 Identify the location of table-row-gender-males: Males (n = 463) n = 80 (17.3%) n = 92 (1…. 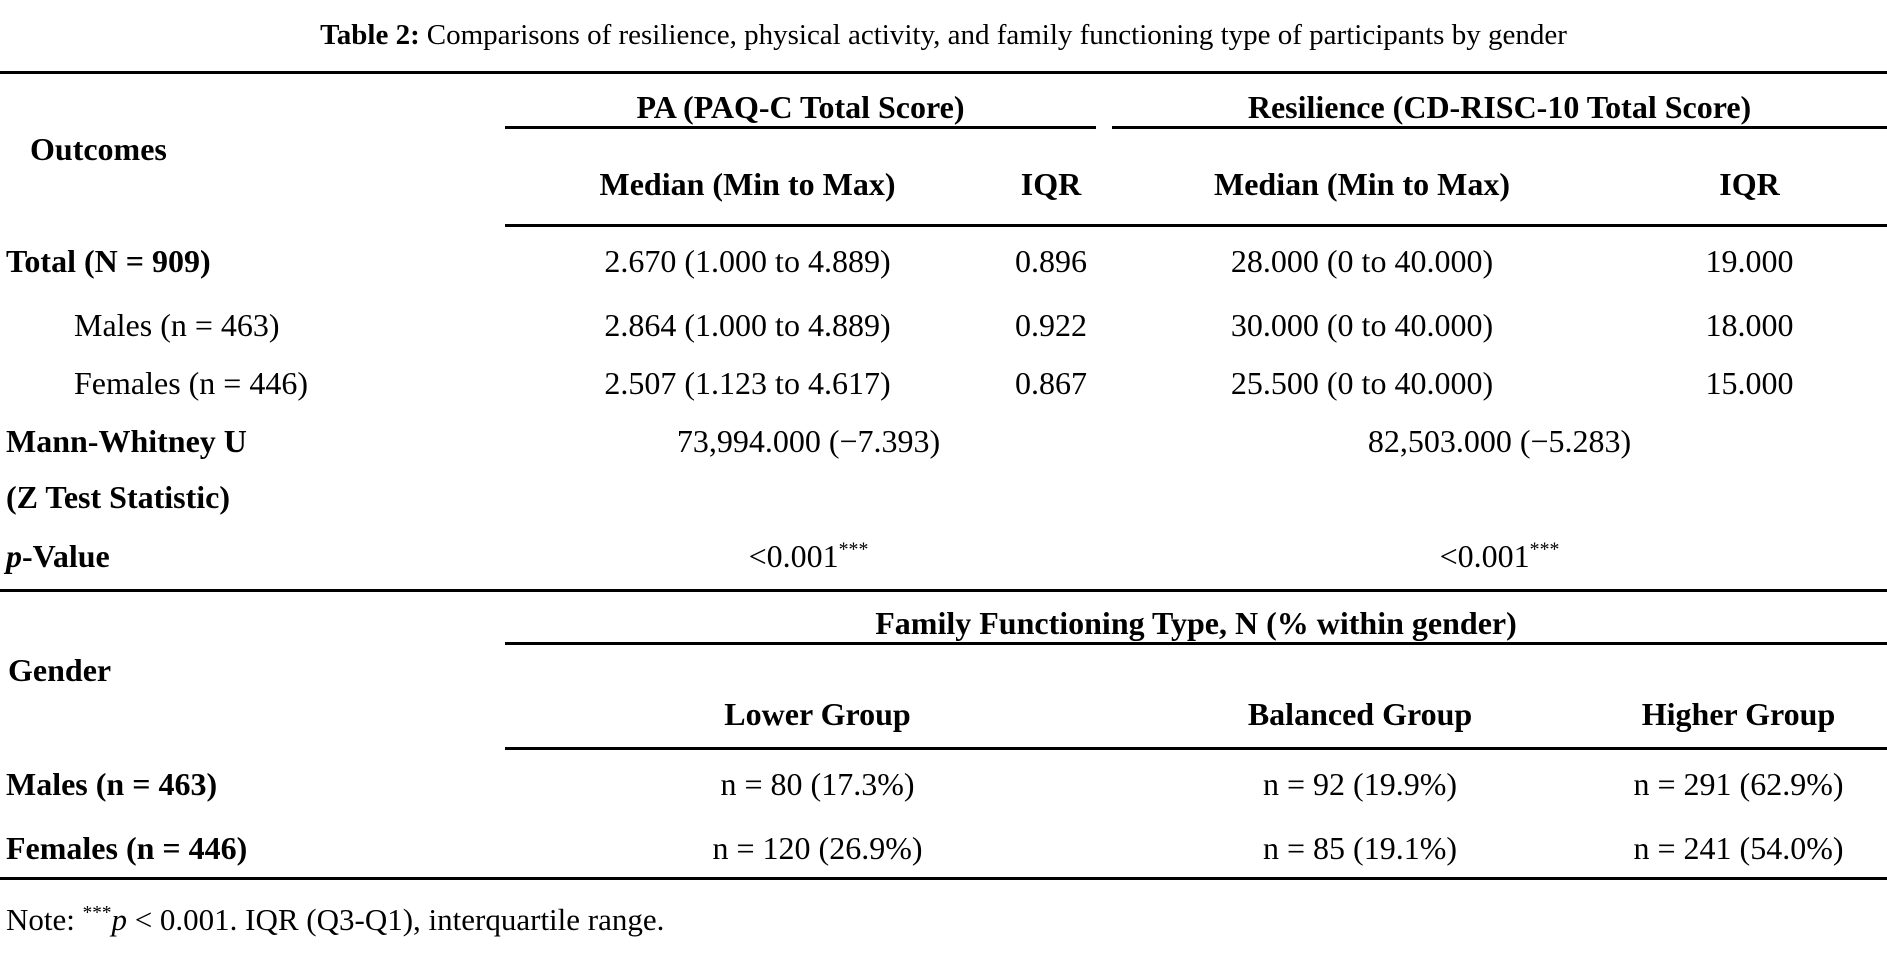
(943, 784).